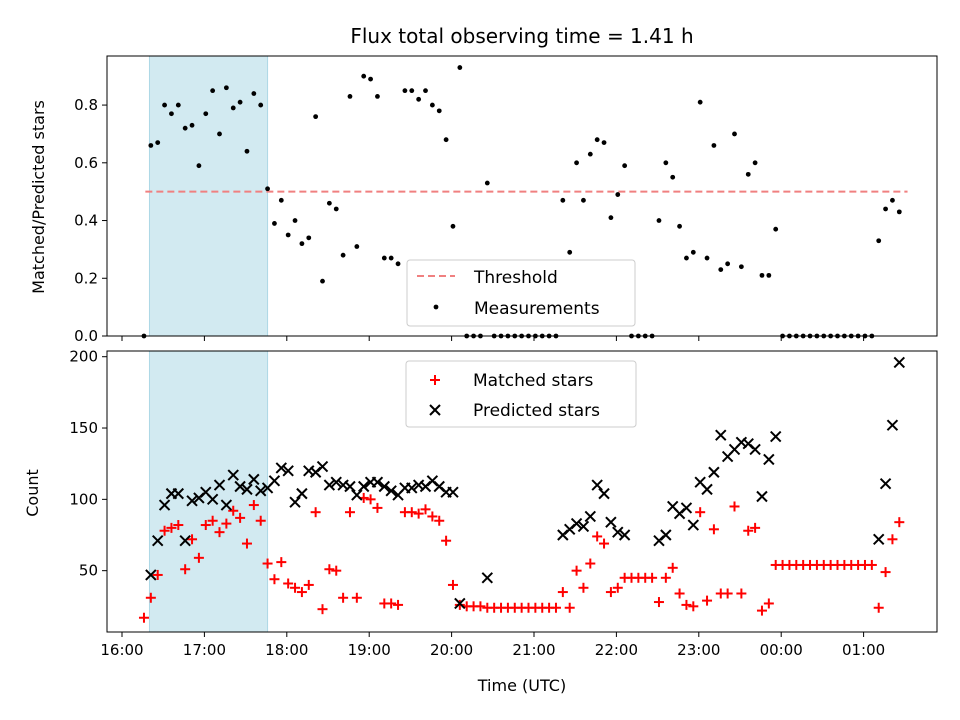 The height and width of the screenshot is (720, 960). I want to click on bottom-y-tick-label: 150, so click(83, 428).